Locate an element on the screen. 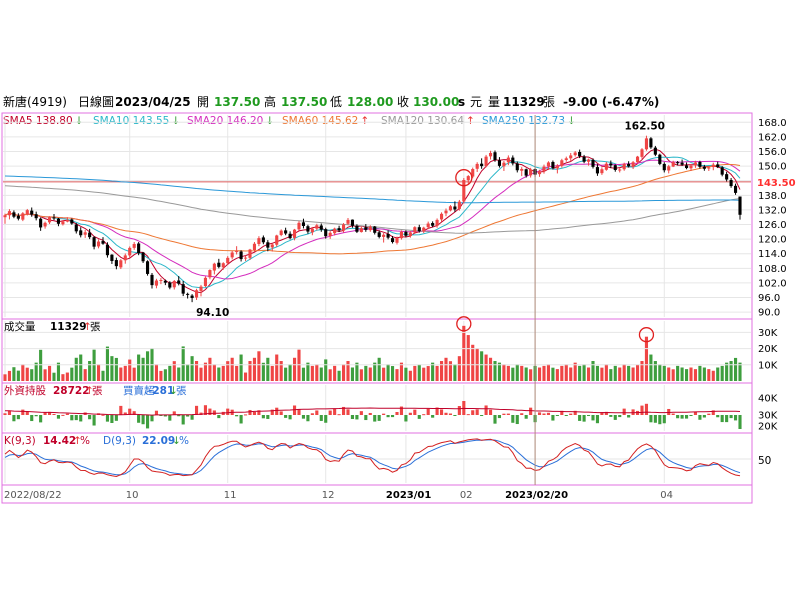 The image size is (800, 600). highlight-circle is located at coordinates (464, 178).